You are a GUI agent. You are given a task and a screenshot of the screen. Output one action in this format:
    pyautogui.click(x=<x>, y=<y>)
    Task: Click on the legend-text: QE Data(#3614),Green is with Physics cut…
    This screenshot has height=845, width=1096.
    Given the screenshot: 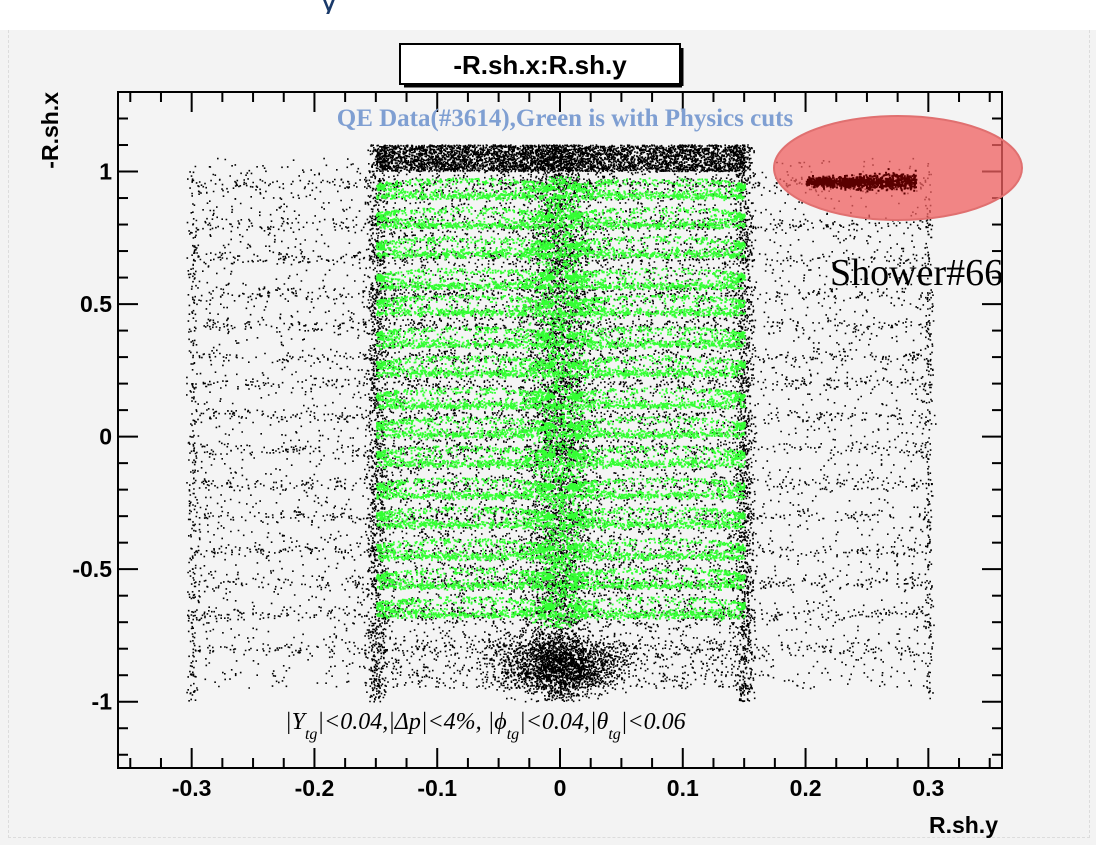 What is the action you would take?
    pyautogui.click(x=565, y=118)
    